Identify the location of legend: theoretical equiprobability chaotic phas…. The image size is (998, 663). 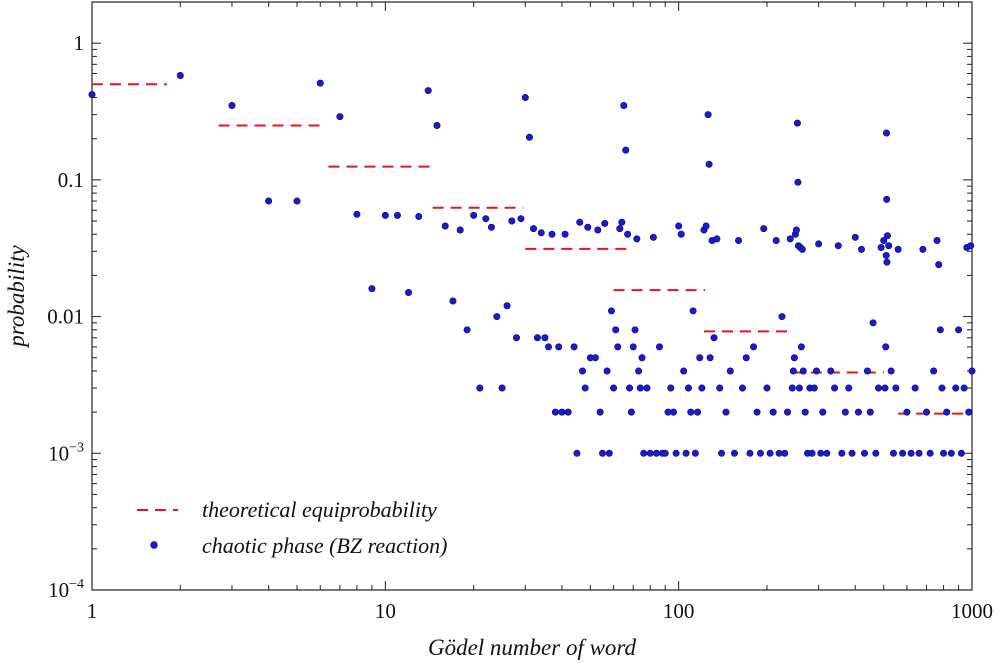
(292, 527).